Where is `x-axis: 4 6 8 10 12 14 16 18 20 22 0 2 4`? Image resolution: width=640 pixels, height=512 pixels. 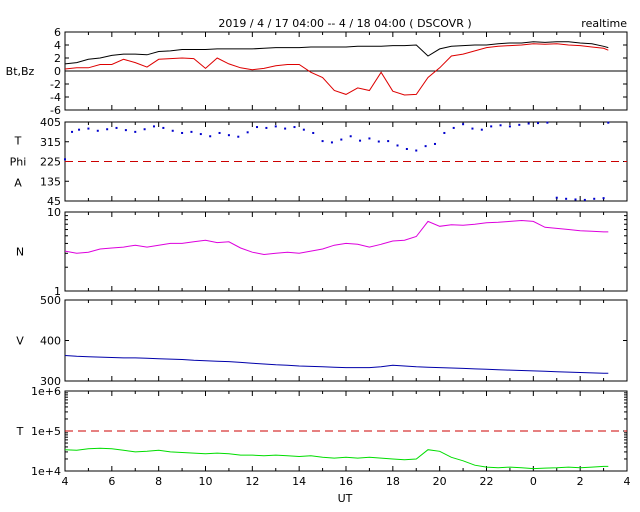 x-axis: 4 6 8 10 12 14 16 18 20 22 0 2 4 is located at coordinates (346, 481).